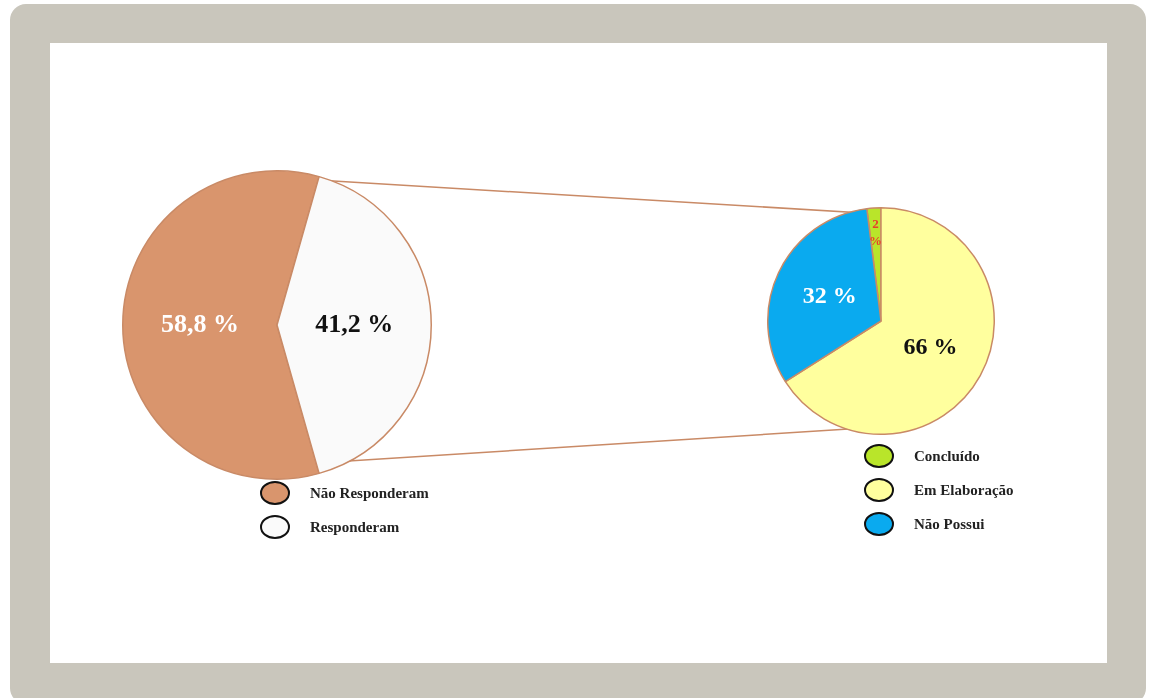 The image size is (1149, 698). Describe the element at coordinates (199, 323) in the screenshot. I see `data-label: 58,8 %` at that location.